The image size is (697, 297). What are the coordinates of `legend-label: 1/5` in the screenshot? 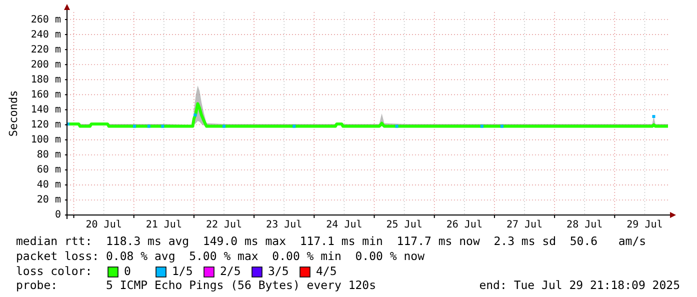 It's located at (182, 271).